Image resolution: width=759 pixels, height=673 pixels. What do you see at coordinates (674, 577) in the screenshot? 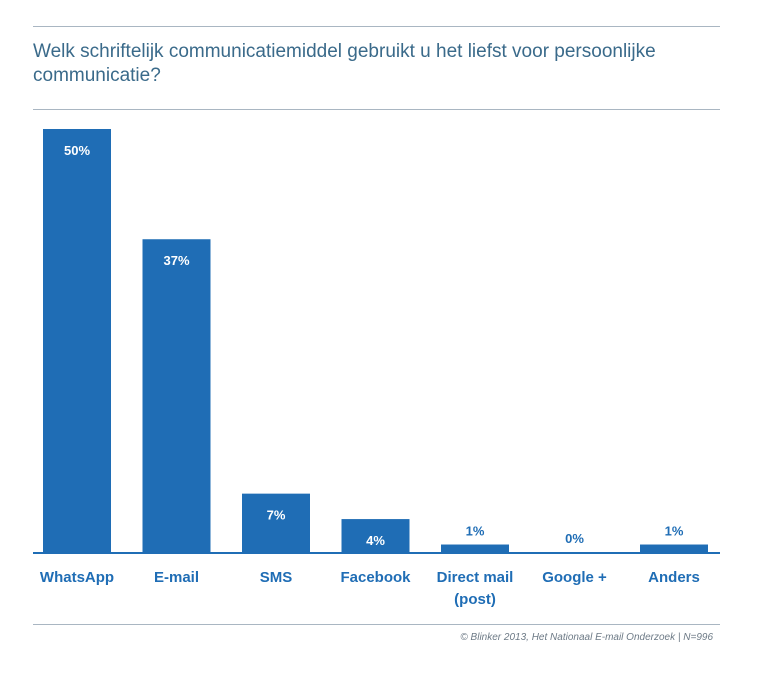
I see `category-label-7: Anders` at bounding box center [674, 577].